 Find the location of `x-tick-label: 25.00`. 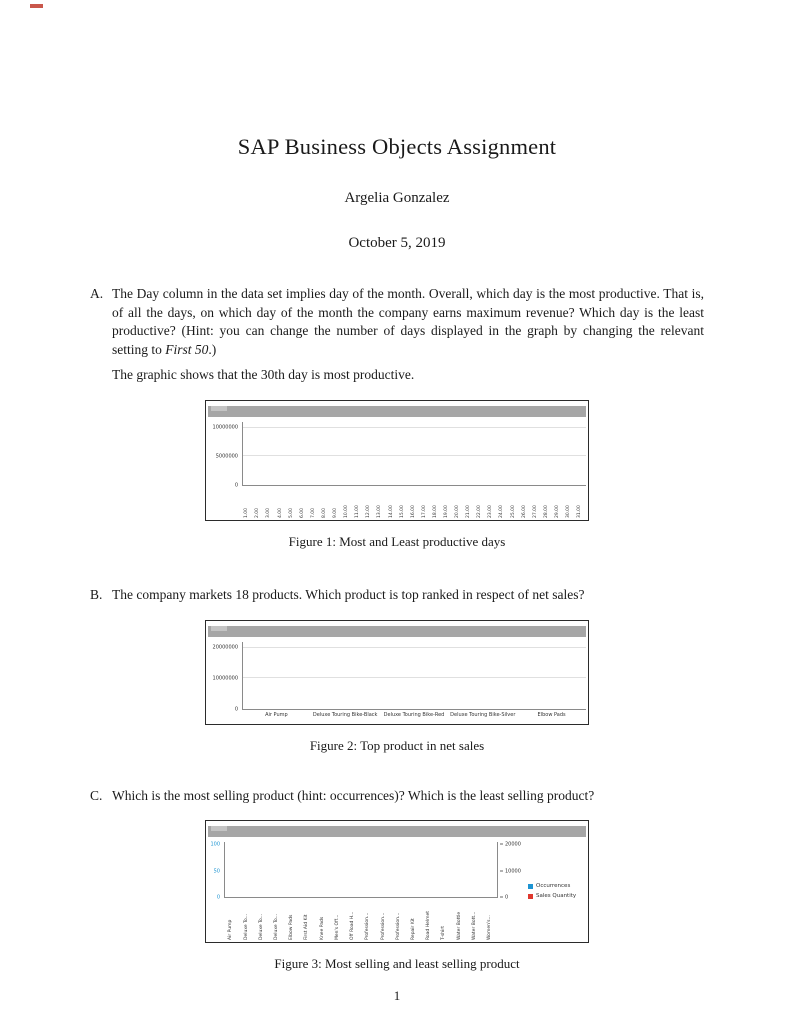

x-tick-label: 25.00 is located at coordinates (513, 503).